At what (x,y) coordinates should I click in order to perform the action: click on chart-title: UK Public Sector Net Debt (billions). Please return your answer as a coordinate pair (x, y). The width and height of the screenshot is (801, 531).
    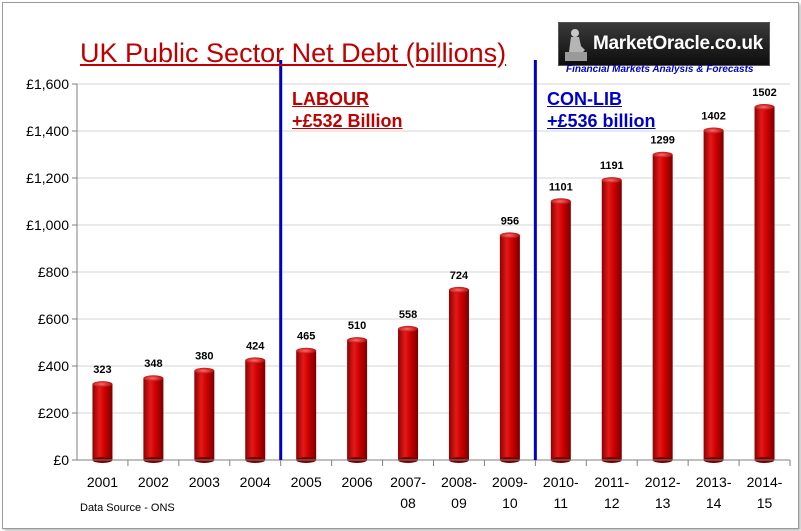
    Looking at the image, I should click on (293, 53).